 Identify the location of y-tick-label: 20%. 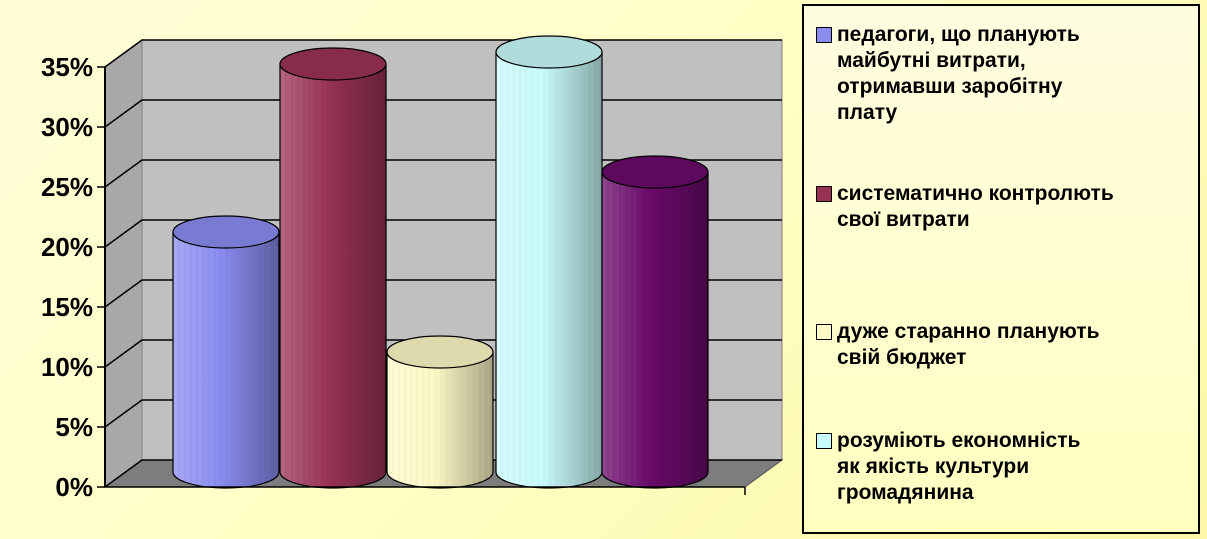
(67, 247).